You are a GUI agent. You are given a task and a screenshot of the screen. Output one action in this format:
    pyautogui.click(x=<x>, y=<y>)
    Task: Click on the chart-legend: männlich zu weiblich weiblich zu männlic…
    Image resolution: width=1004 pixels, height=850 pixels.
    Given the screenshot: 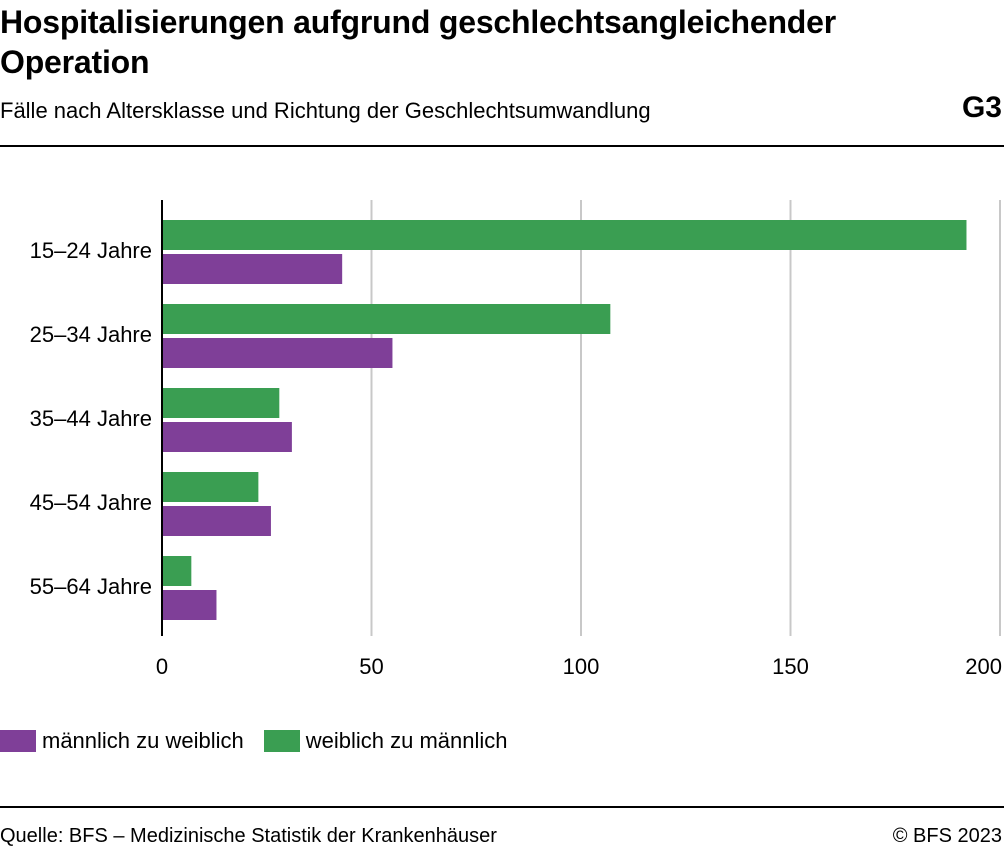 What is the action you would take?
    pyautogui.click(x=264, y=741)
    